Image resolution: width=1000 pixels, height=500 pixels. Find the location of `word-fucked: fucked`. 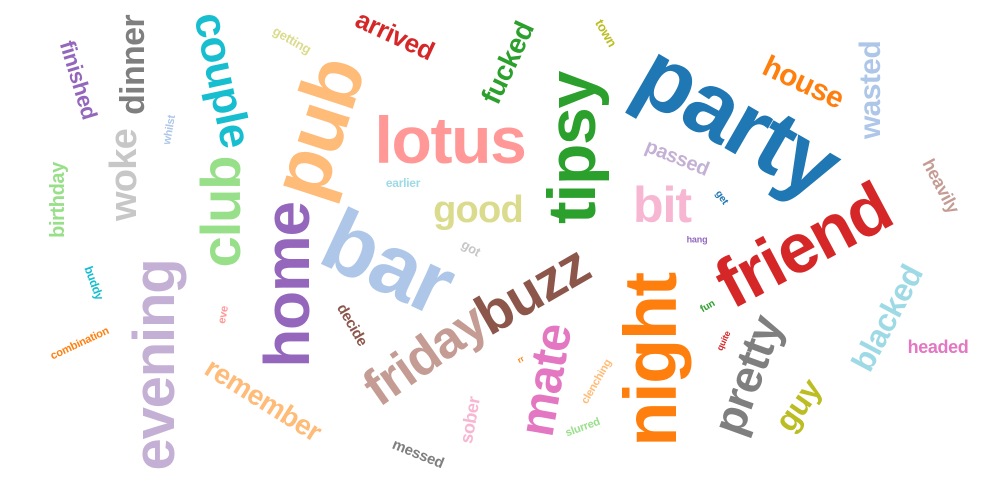

word-fucked: fucked is located at coordinates (507, 62).